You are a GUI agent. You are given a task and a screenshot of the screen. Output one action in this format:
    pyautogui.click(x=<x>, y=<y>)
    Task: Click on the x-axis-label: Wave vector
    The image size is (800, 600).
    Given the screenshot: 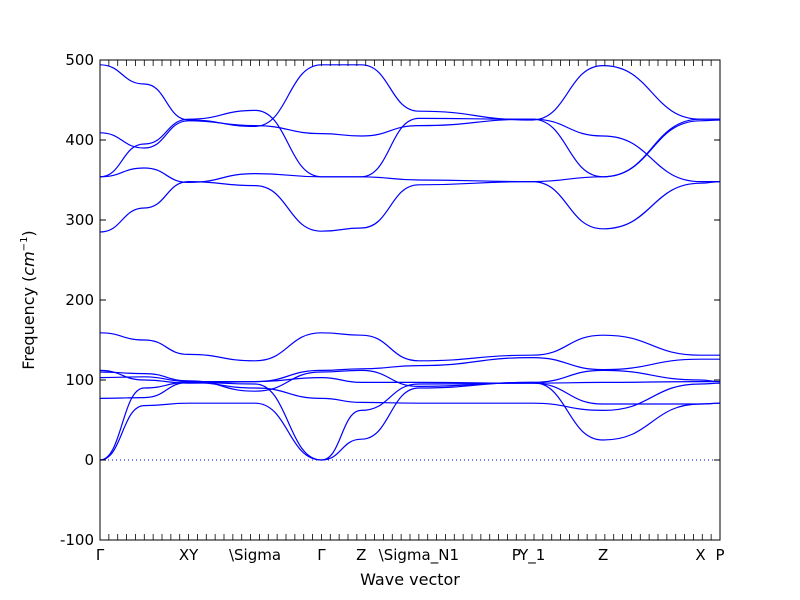 What is the action you would take?
    pyautogui.click(x=410, y=579)
    